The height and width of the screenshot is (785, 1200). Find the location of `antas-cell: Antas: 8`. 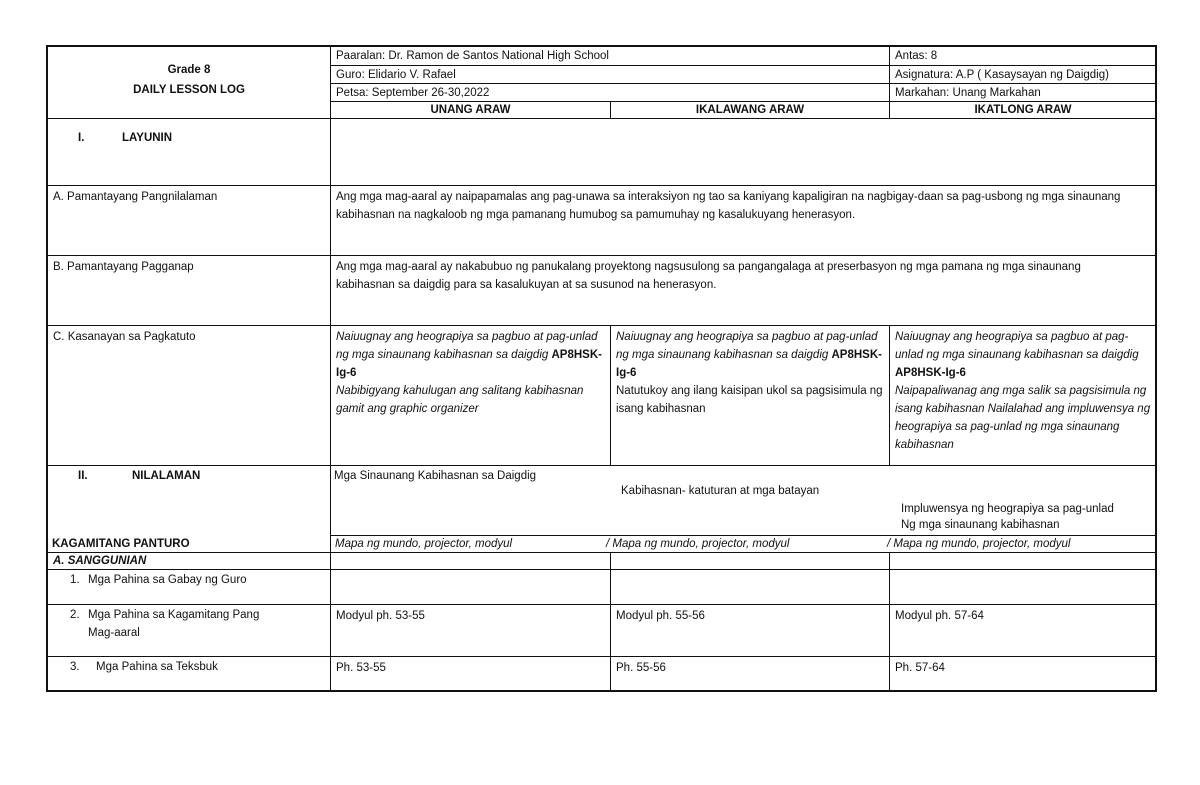

antas-cell: Antas: 8 is located at coordinates (1023, 56).